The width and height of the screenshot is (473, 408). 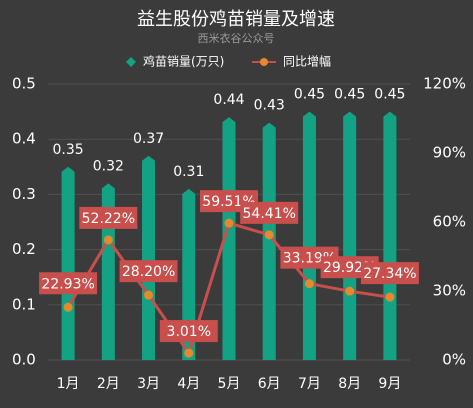 I want to click on left-tick-label: 0.0, so click(x=24, y=360).